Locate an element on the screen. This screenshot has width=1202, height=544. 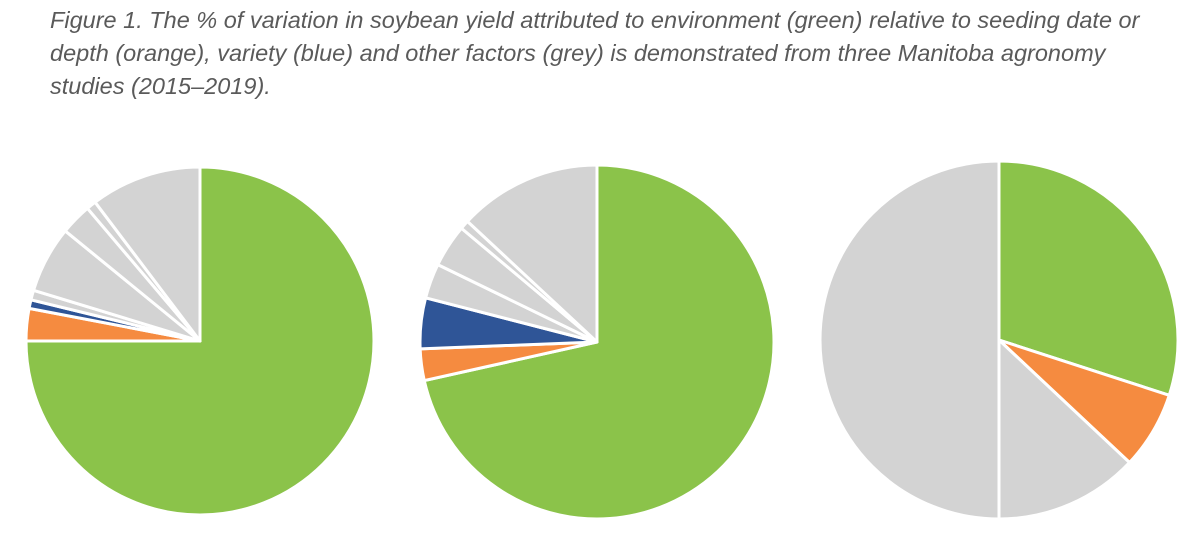
pie3-slice-1-environment is located at coordinates (1088, 278).